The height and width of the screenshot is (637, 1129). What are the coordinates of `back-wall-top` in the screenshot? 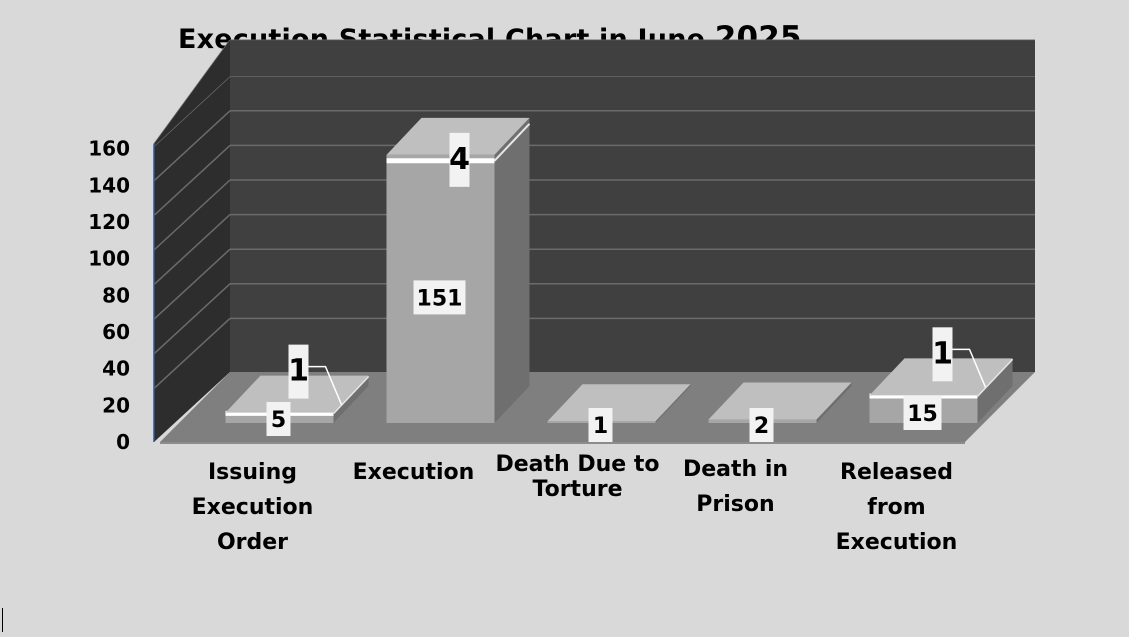 It's located at (632, 58).